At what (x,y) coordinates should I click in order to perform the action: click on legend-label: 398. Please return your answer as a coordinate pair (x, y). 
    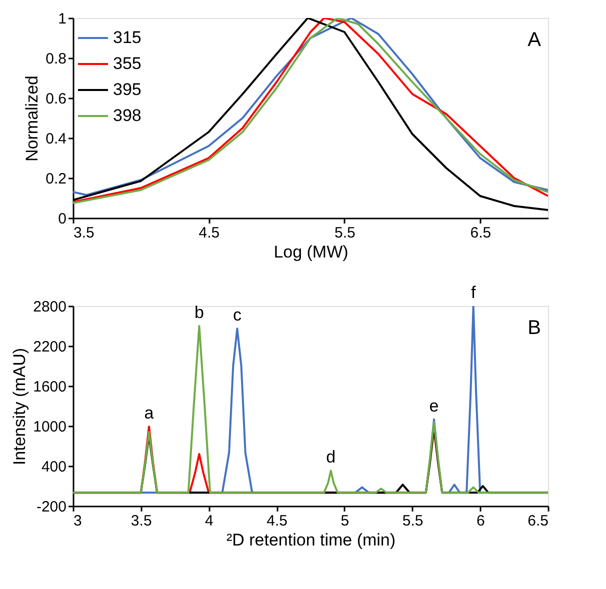
    Looking at the image, I should click on (127, 115).